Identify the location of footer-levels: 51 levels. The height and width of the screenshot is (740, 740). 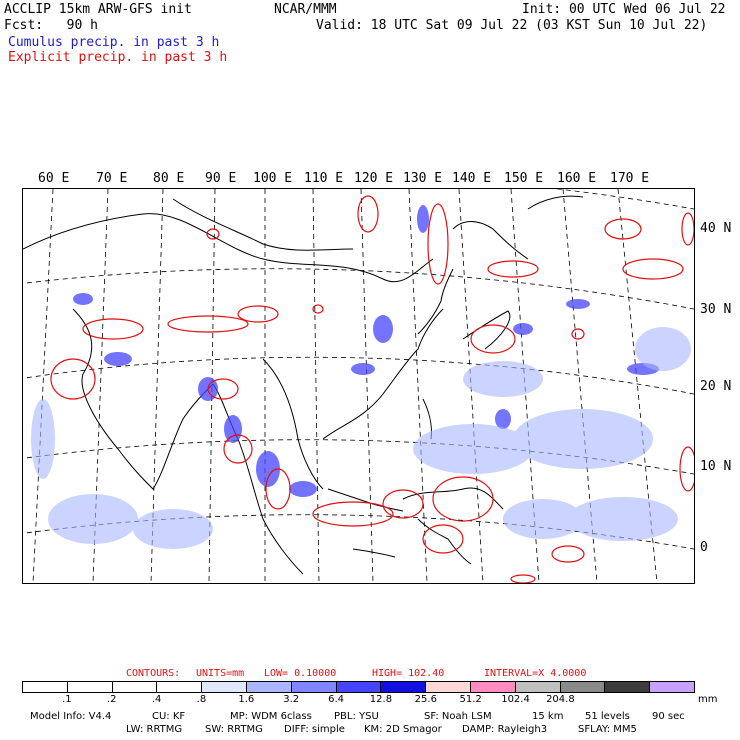
(607, 716).